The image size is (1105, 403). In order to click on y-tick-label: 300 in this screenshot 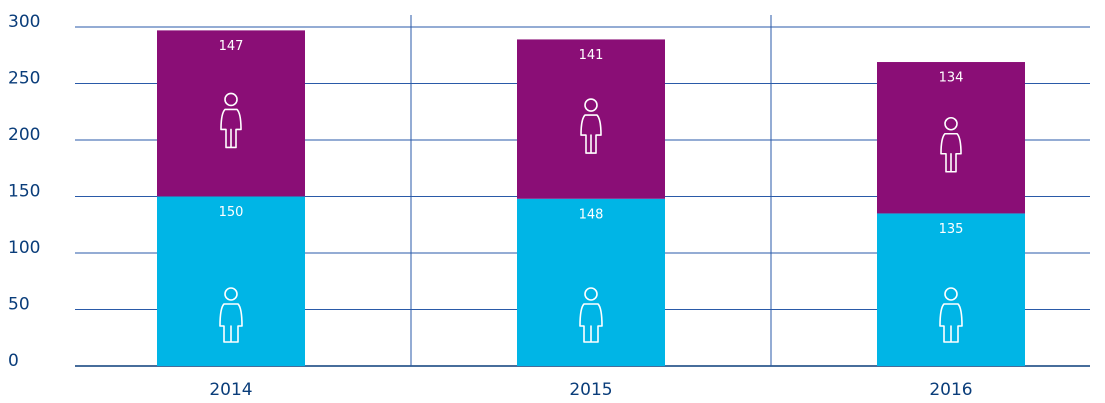, I will do `click(24, 22)`.